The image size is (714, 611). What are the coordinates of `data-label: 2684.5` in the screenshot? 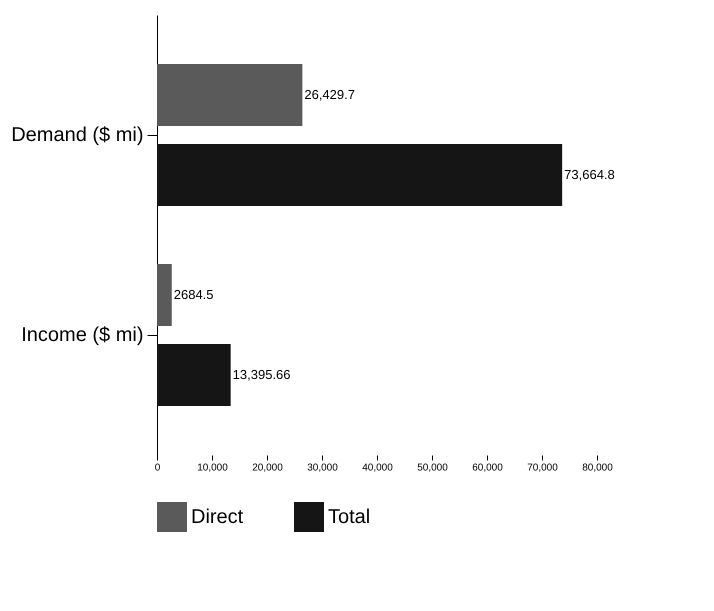 It's located at (194, 294).